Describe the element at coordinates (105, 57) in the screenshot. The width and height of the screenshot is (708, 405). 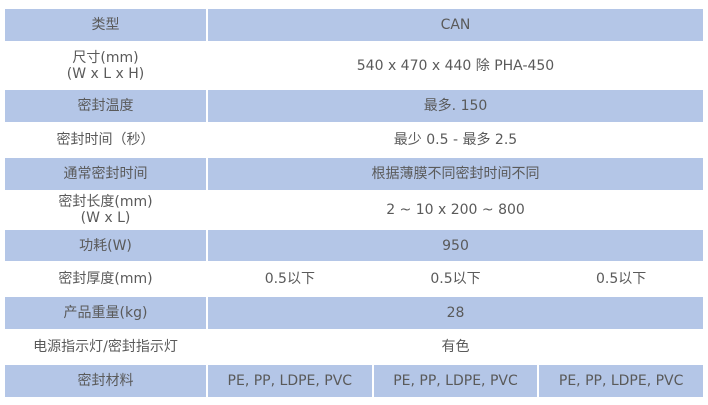
I see `row-label-text: 尺寸(mm)` at that location.